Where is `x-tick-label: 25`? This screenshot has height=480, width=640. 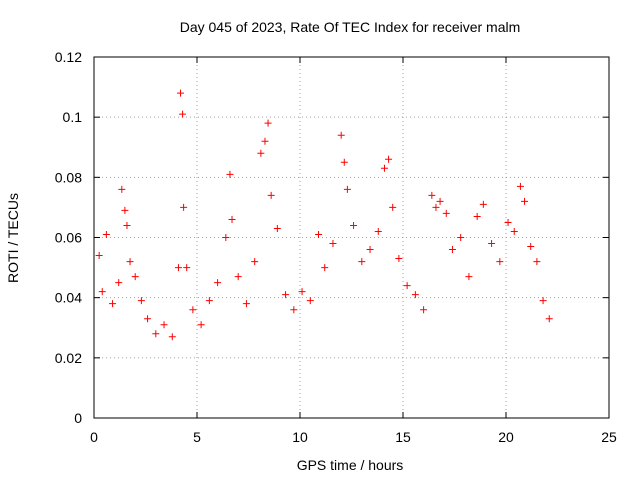
x-tick-label: 25 is located at coordinates (609, 437).